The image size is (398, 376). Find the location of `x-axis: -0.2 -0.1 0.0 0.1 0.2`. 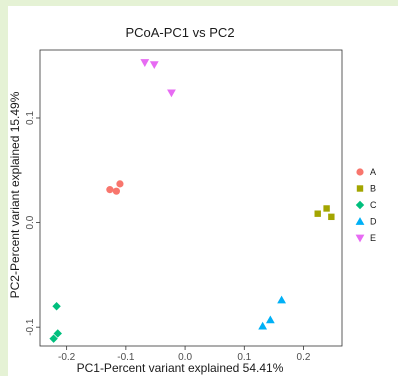

x-axis: -0.2 -0.1 0.0 0.1 0.2 is located at coordinates (184, 354).